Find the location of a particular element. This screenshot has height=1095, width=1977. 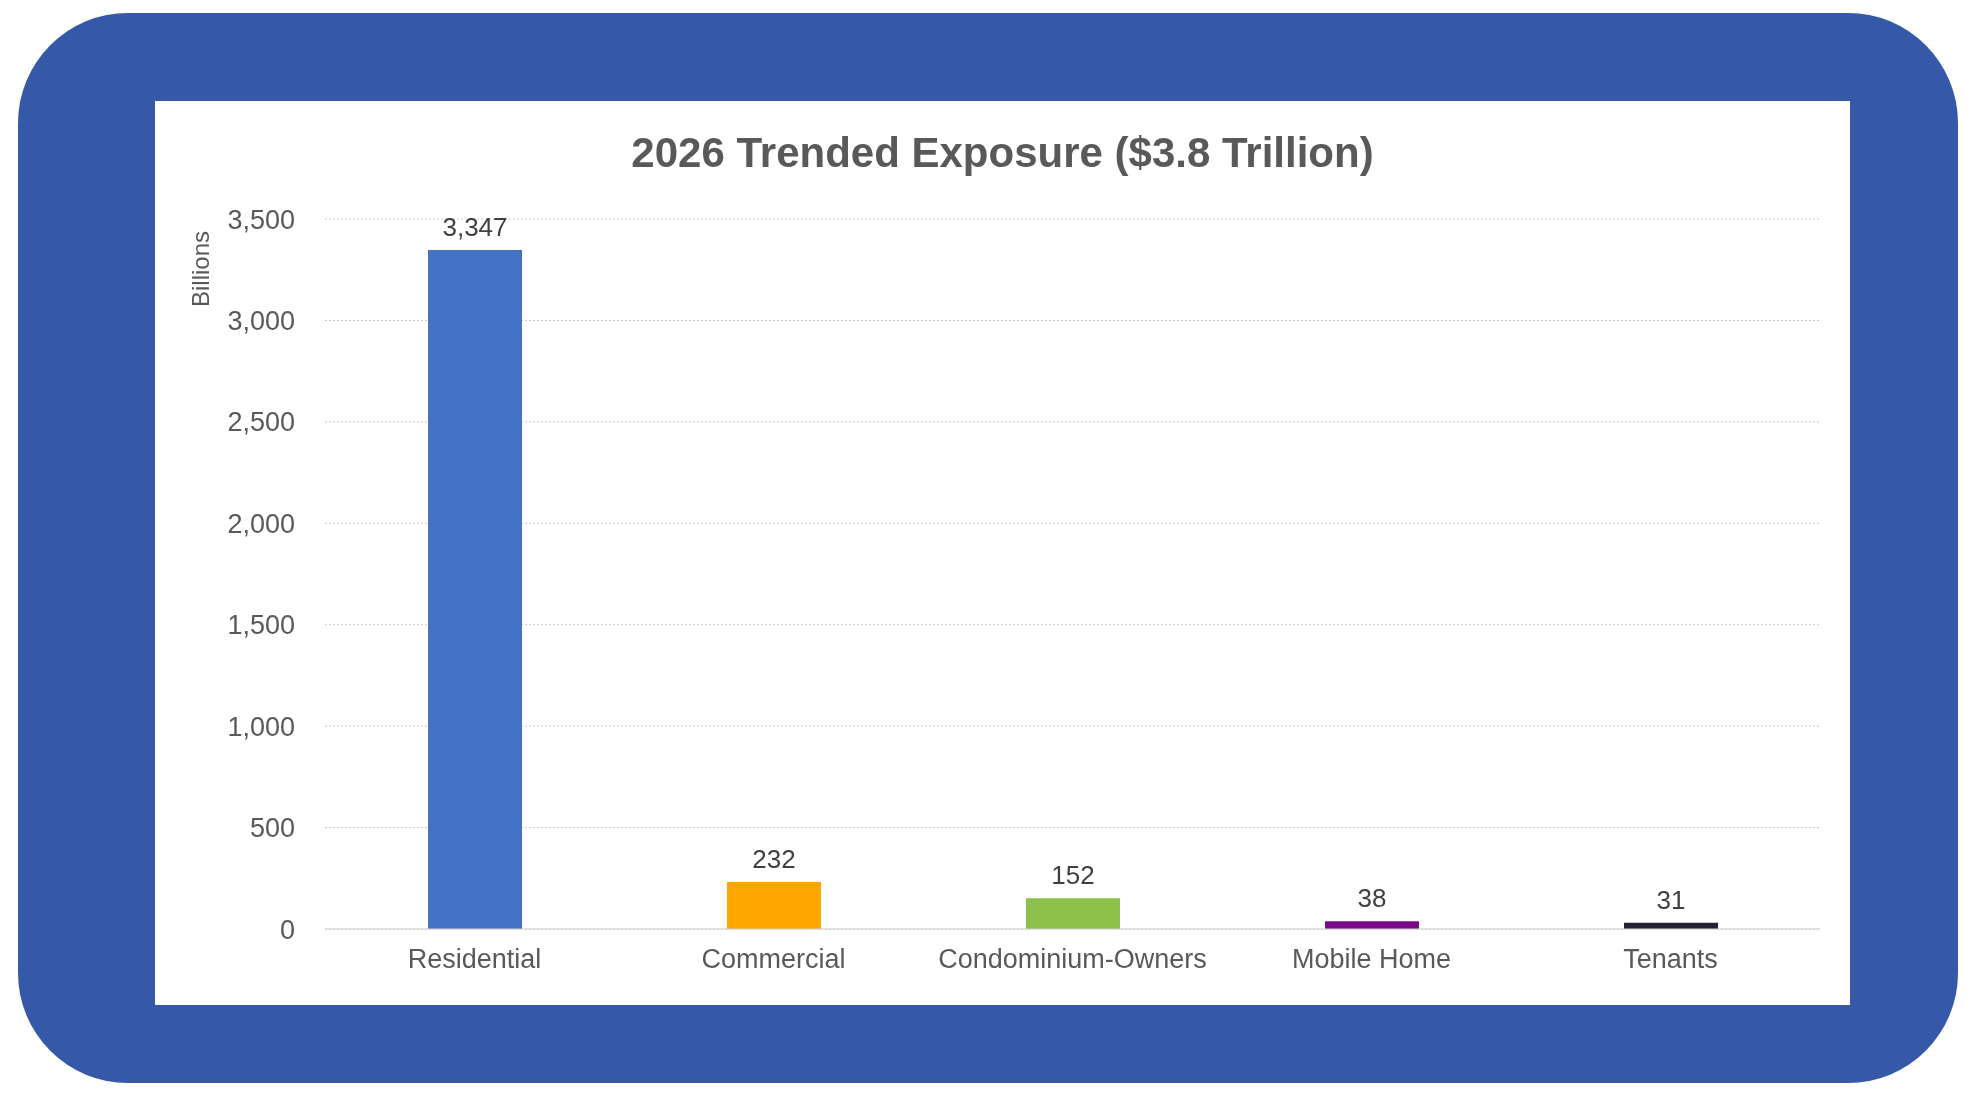

y-tick-label: 500 is located at coordinates (272, 828).